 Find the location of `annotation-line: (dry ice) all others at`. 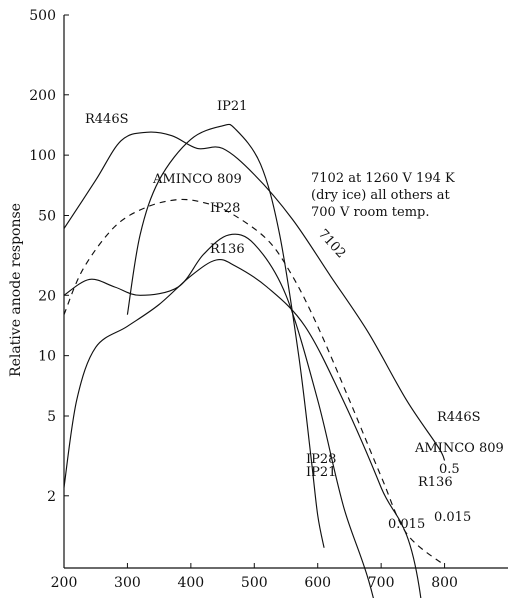

annotation-line: (dry ice) all others at is located at coordinates (381, 195).